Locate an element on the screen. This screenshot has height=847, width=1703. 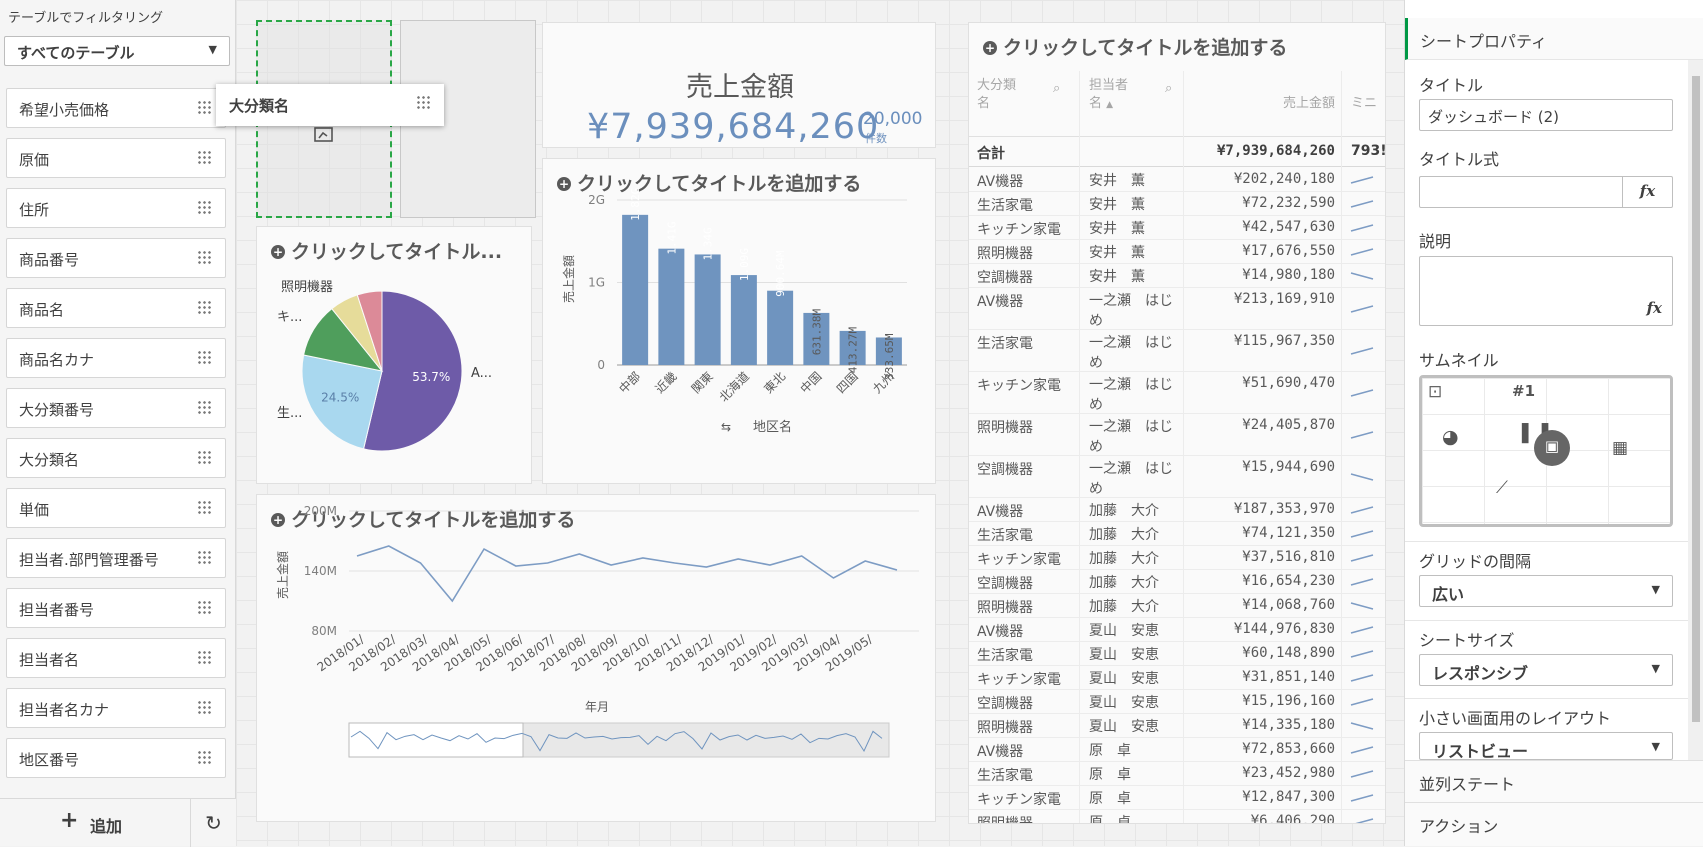
sheet-properties-header: シートプロパティ is located at coordinates (1554, 39).